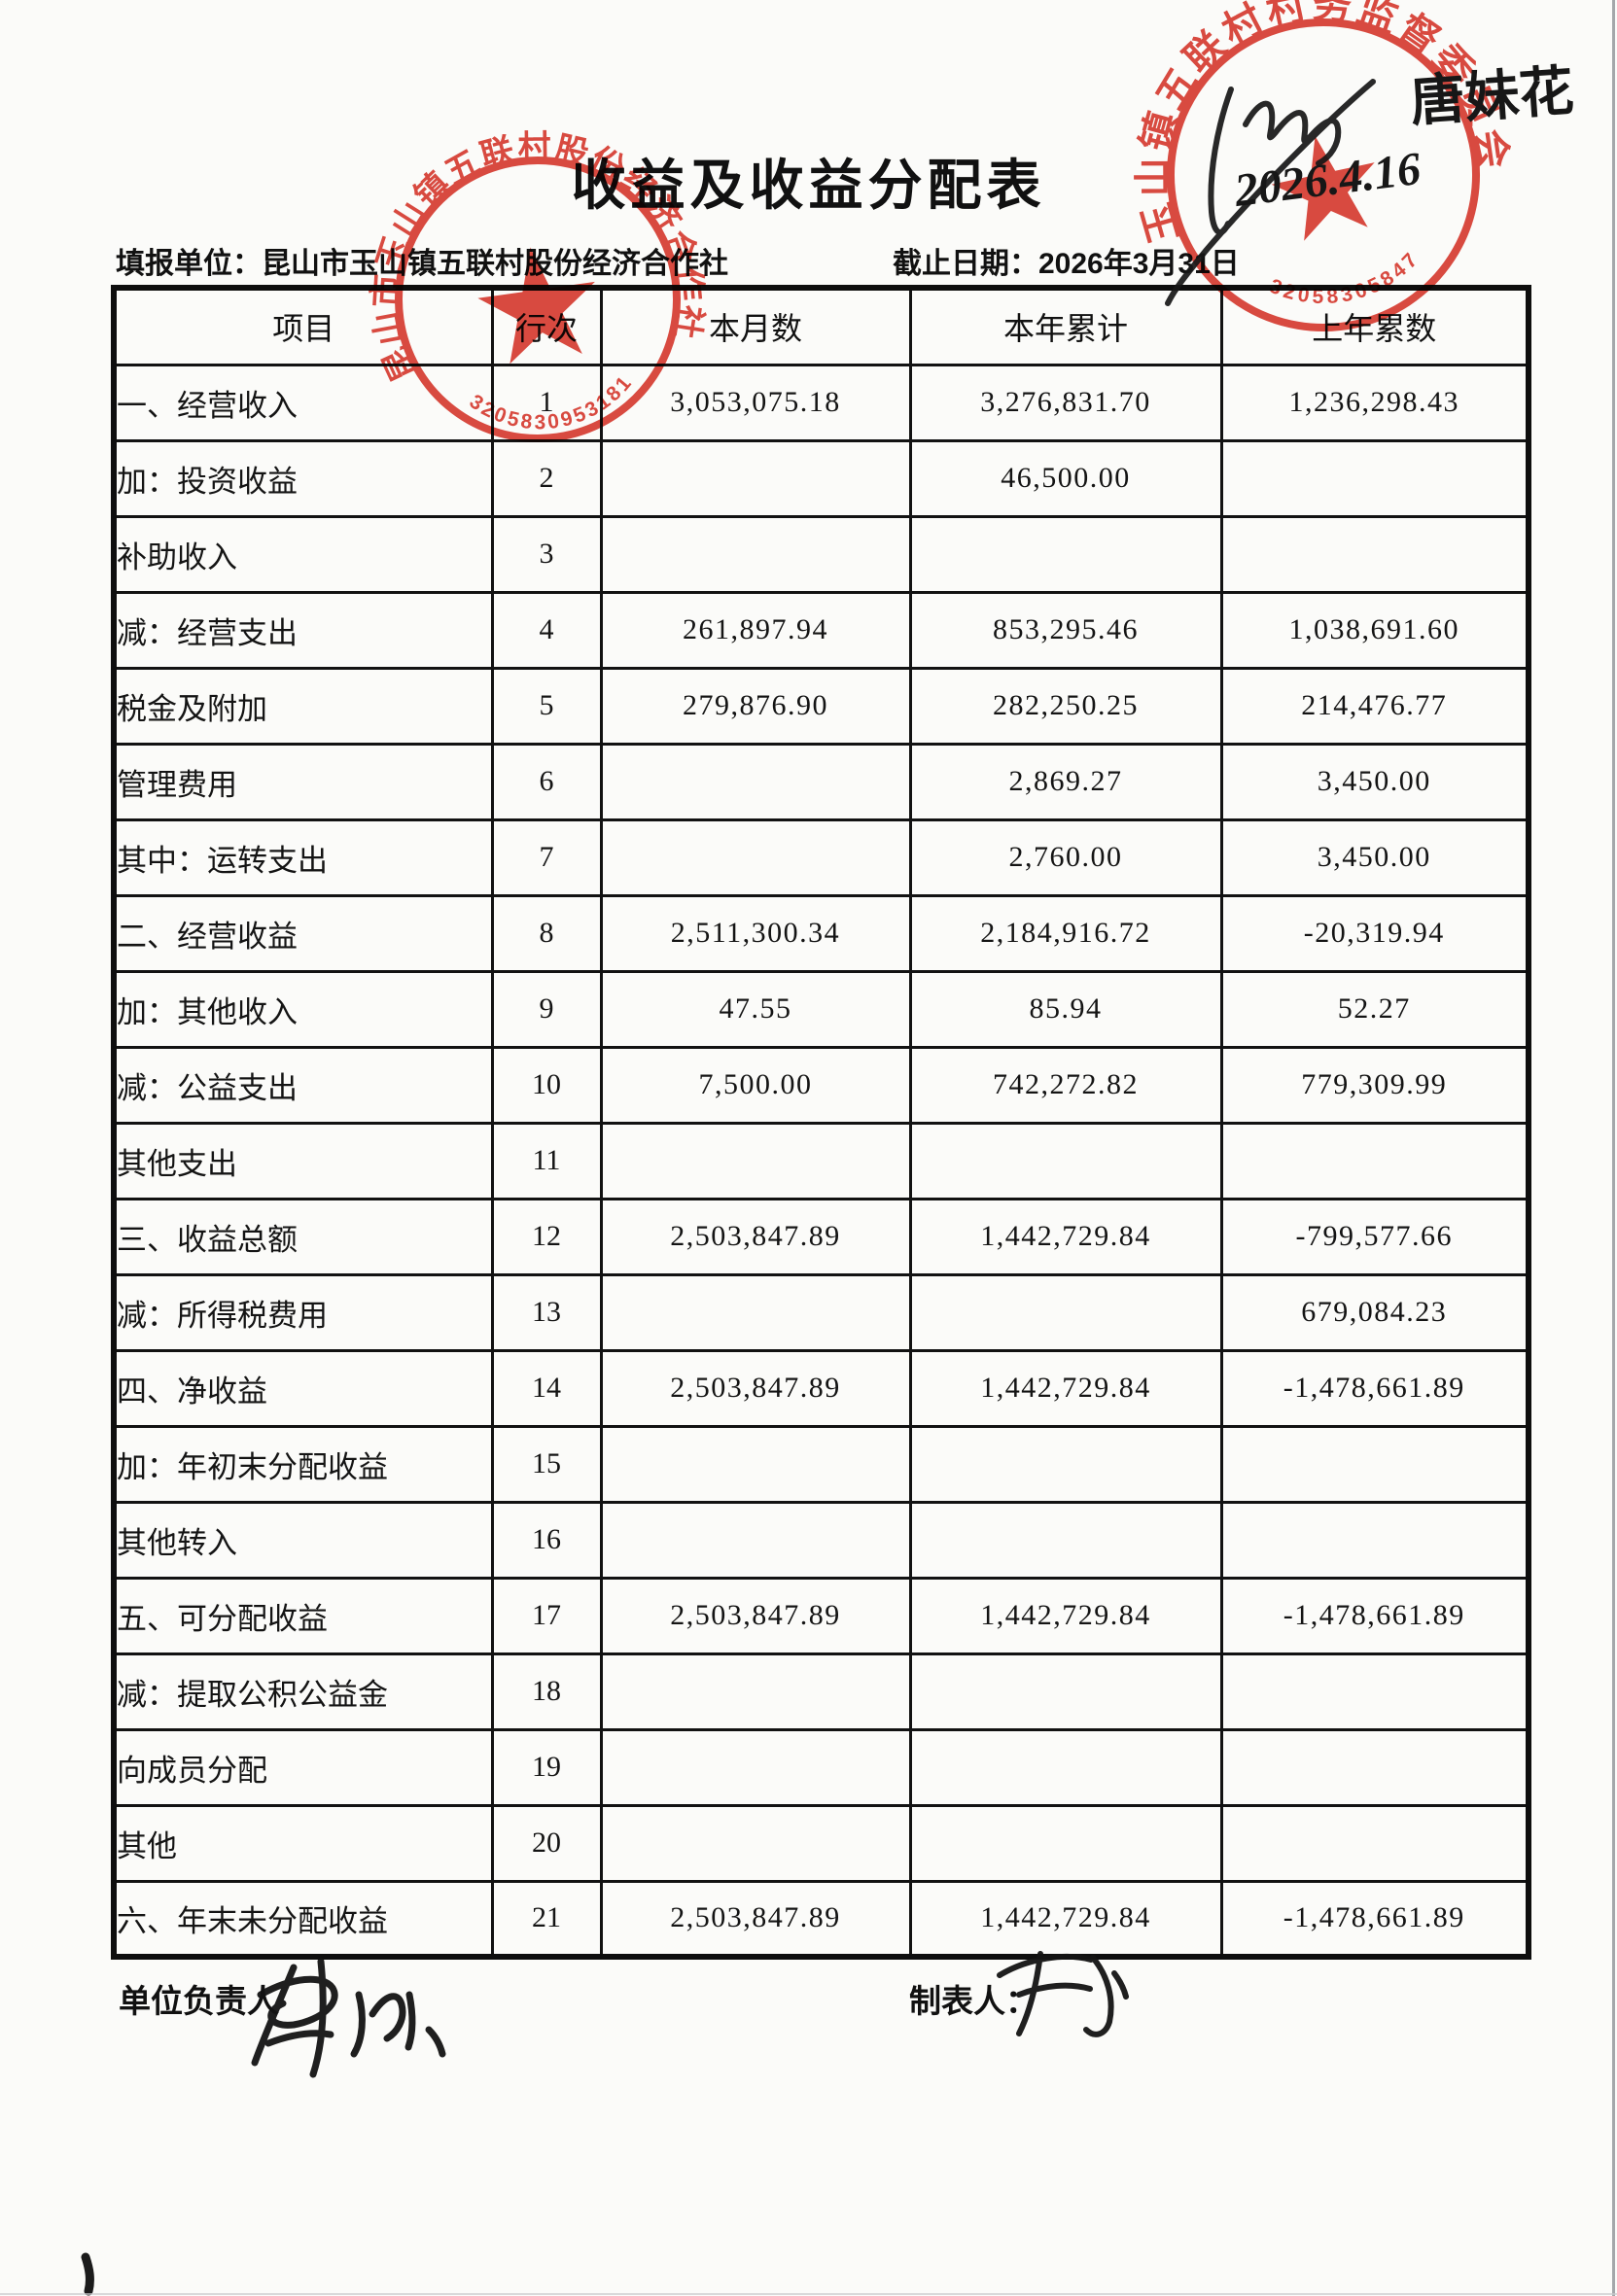 The width and height of the screenshot is (1617, 2296). Describe the element at coordinates (546, 1160) in the screenshot. I see `row-line-no: 11` at that location.